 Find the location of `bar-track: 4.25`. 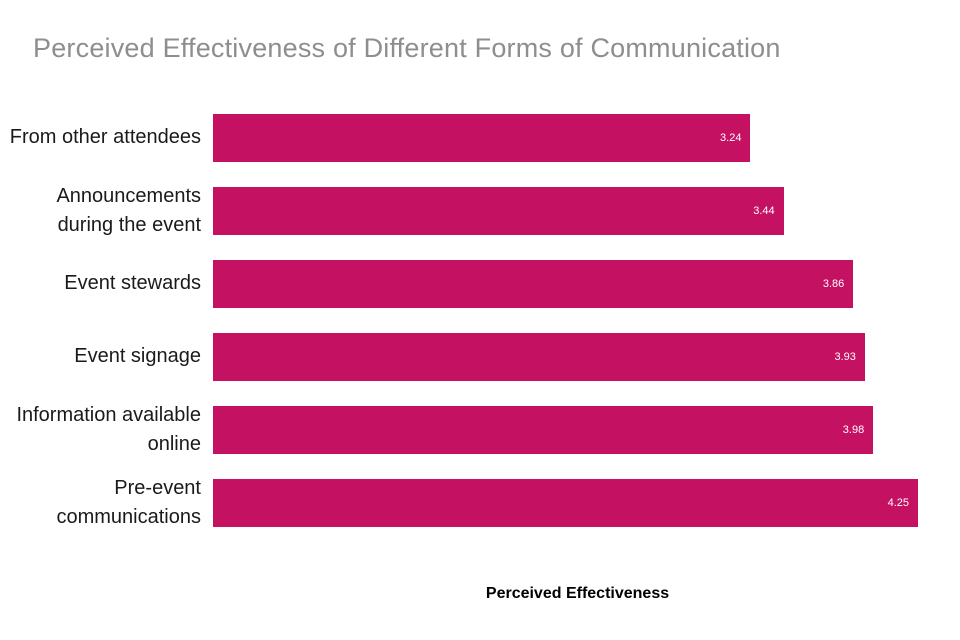

bar-track: 4.25 is located at coordinates (565, 502).